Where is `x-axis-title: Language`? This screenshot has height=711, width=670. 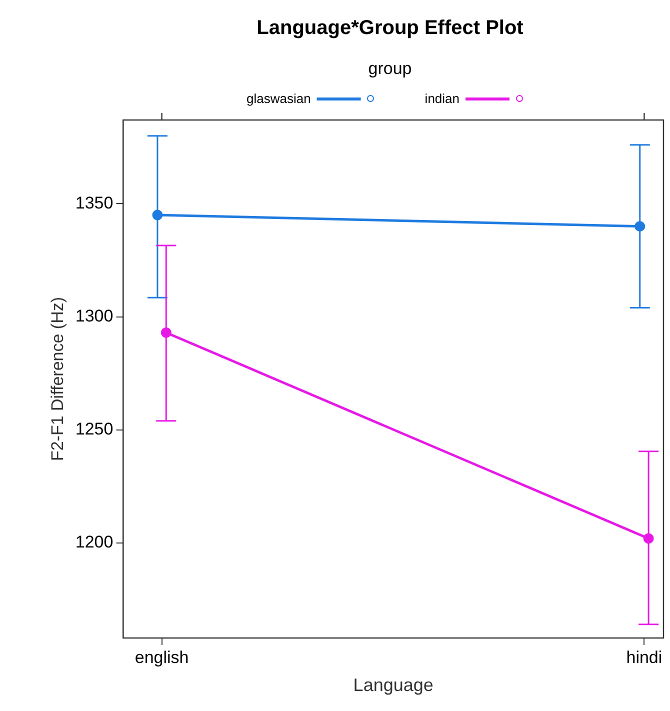 x-axis-title: Language is located at coordinates (393, 685).